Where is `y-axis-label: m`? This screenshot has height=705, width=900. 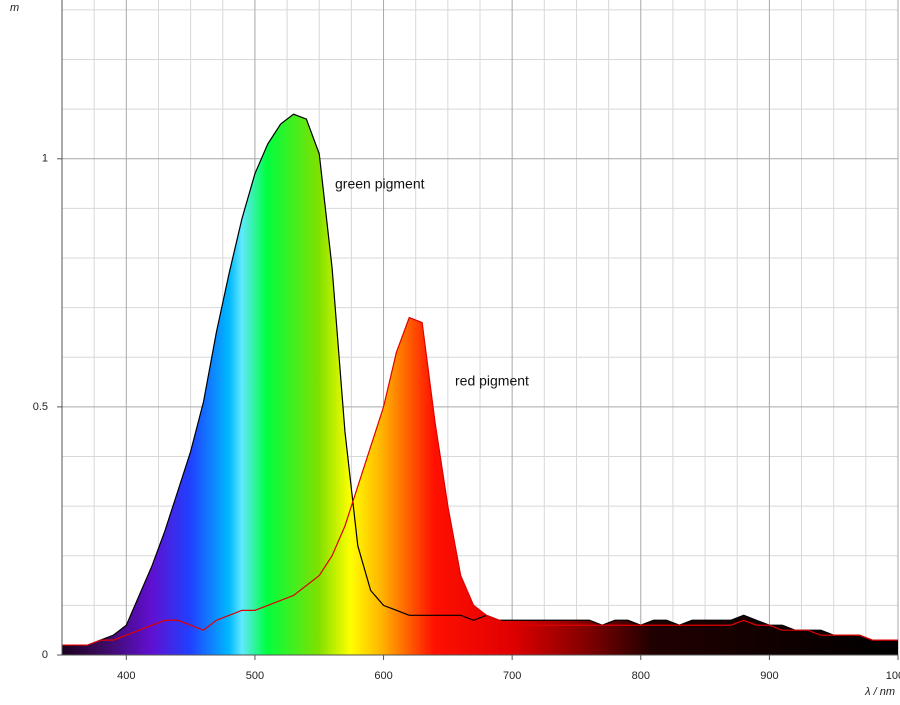
y-axis-label: m is located at coordinates (14, 8).